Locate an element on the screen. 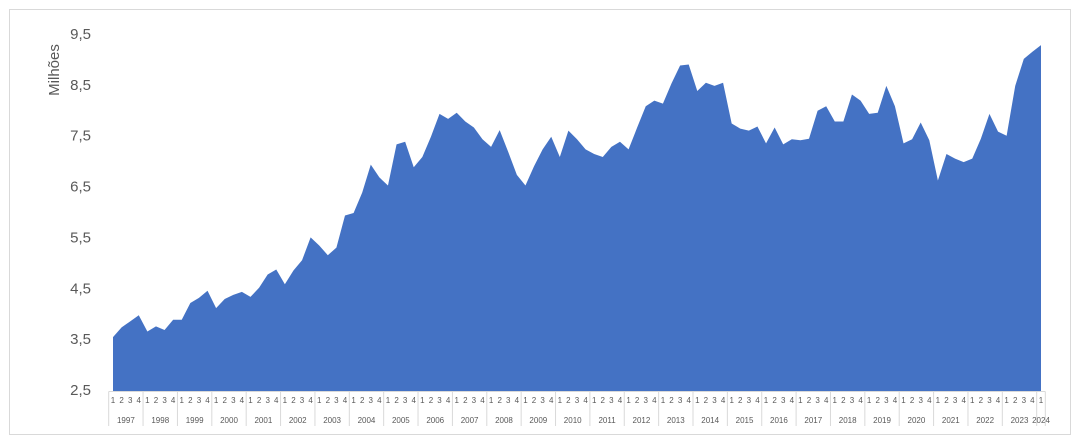  year-label: 2023 is located at coordinates (1020, 420).